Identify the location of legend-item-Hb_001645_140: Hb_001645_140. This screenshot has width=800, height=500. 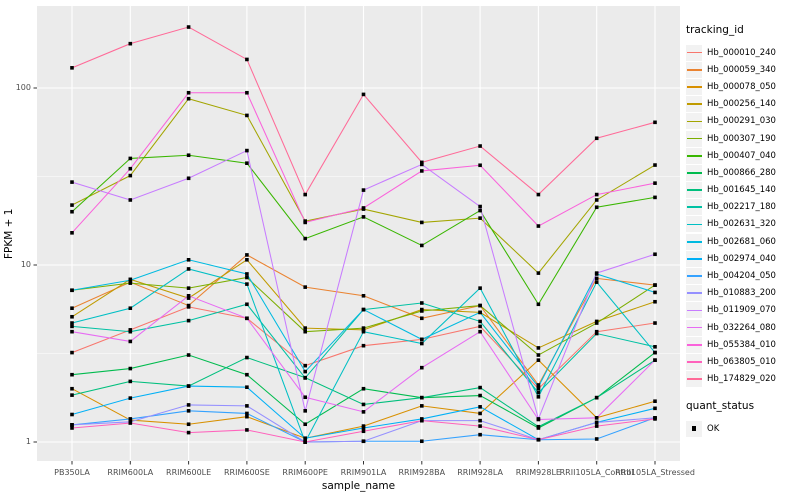
(742, 190).